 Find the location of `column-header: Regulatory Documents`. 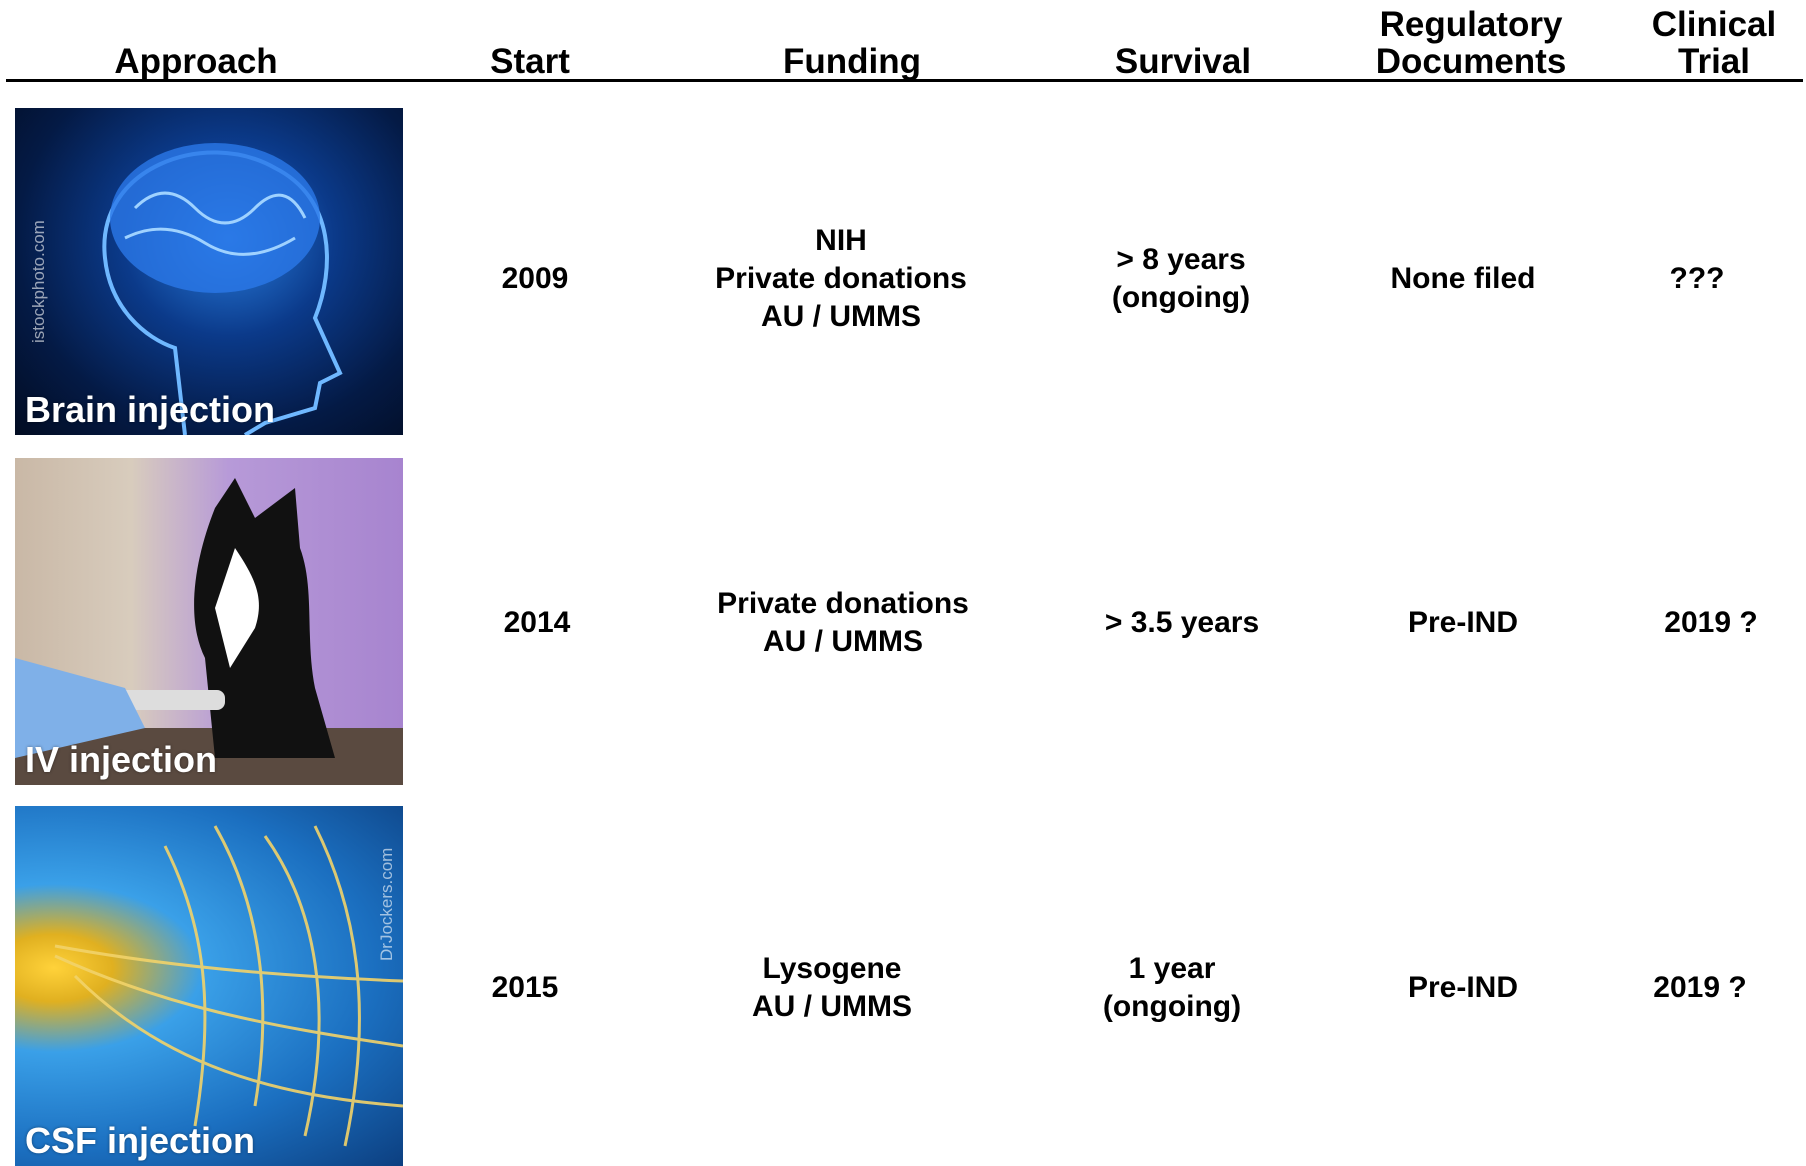

column-header: Regulatory Documents is located at coordinates (1471, 43).